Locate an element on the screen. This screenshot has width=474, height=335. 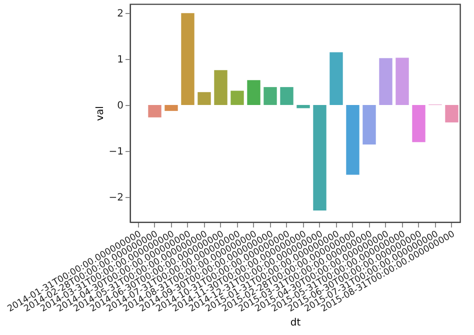
y-tick-label: 2 is located at coordinates (120, 14).